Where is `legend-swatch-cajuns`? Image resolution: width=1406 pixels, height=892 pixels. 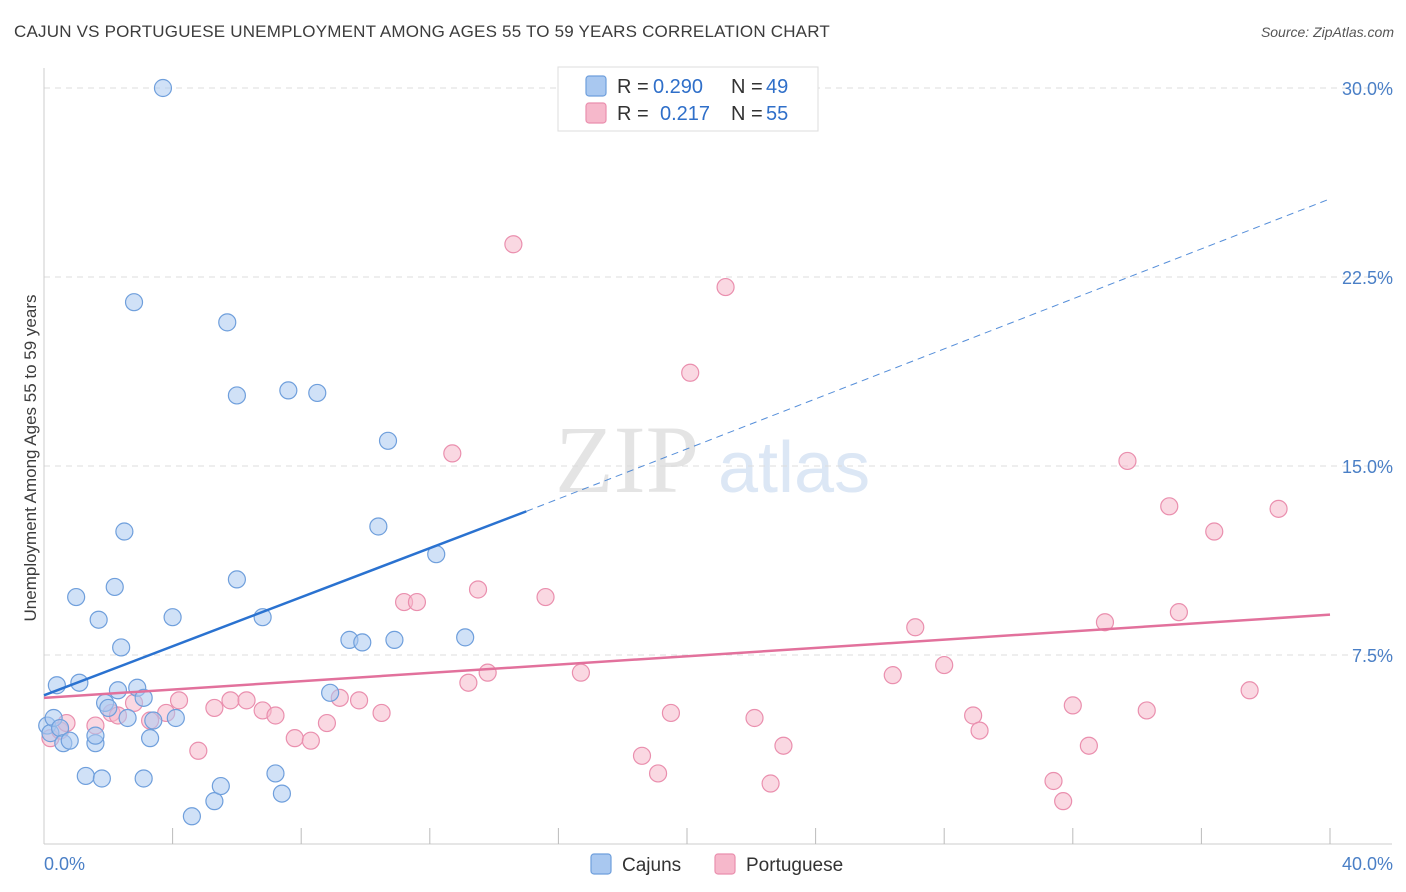 legend-swatch-cajuns is located at coordinates (596, 86).